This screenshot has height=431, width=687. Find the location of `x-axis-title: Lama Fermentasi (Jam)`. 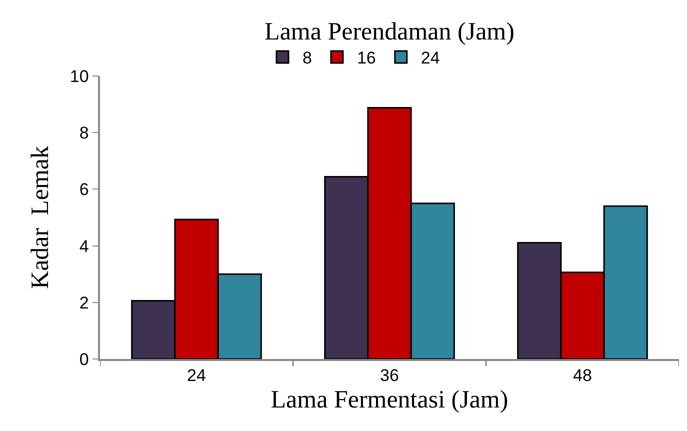

x-axis-title: Lama Fermentasi (Jam) is located at coordinates (389, 400).